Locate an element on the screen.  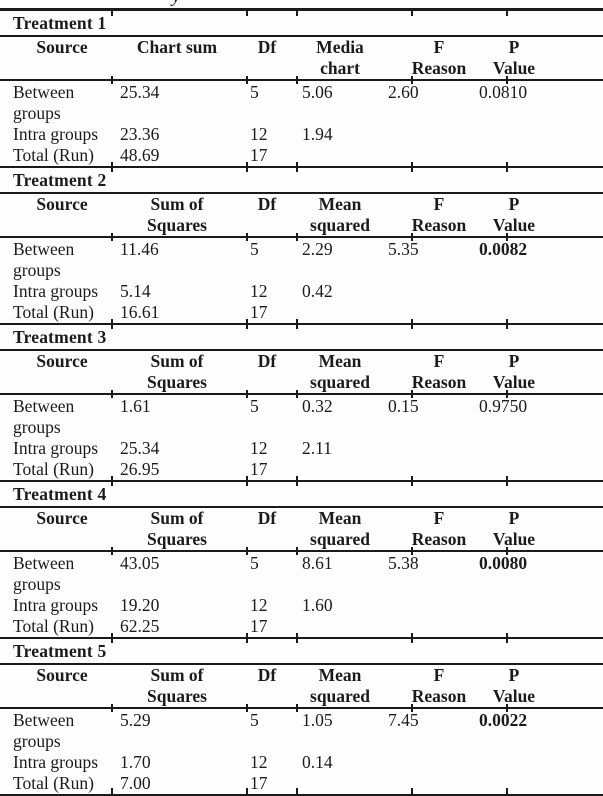
col-header-mean-square: Mean squared is located at coordinates (340, 215).